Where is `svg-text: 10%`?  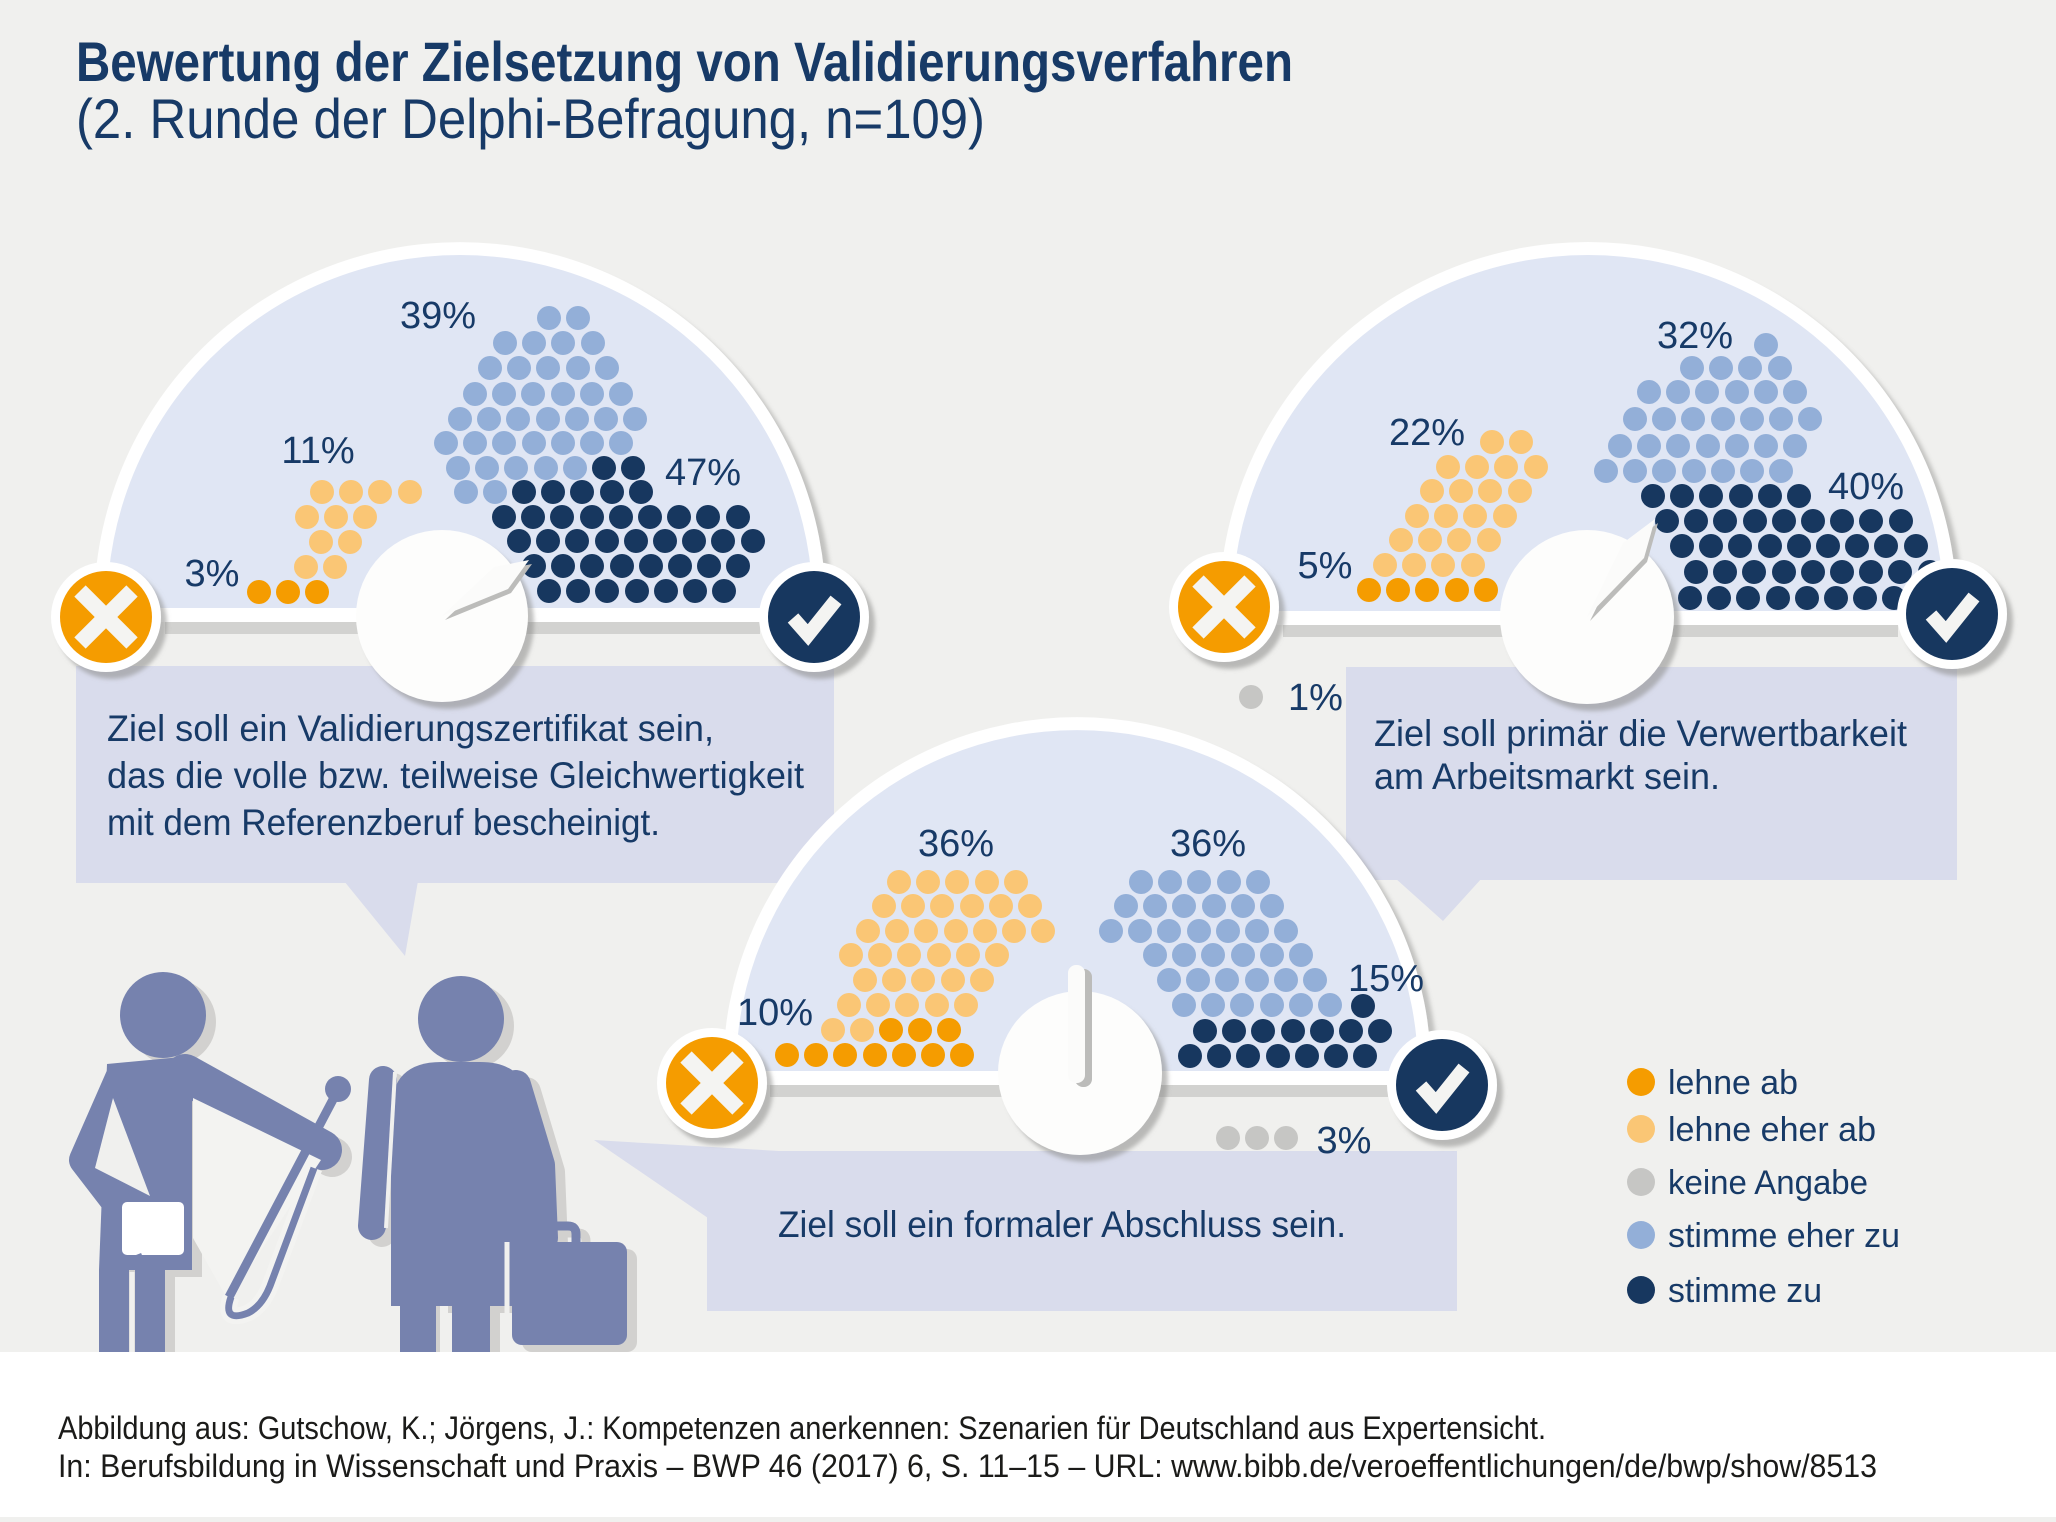
svg-text: 10% is located at coordinates (775, 1013).